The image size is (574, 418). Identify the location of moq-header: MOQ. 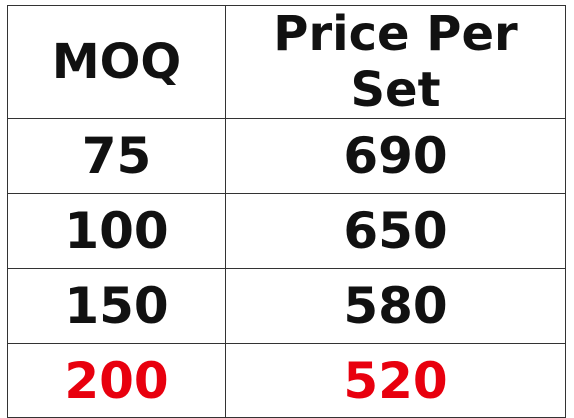
(116, 62).